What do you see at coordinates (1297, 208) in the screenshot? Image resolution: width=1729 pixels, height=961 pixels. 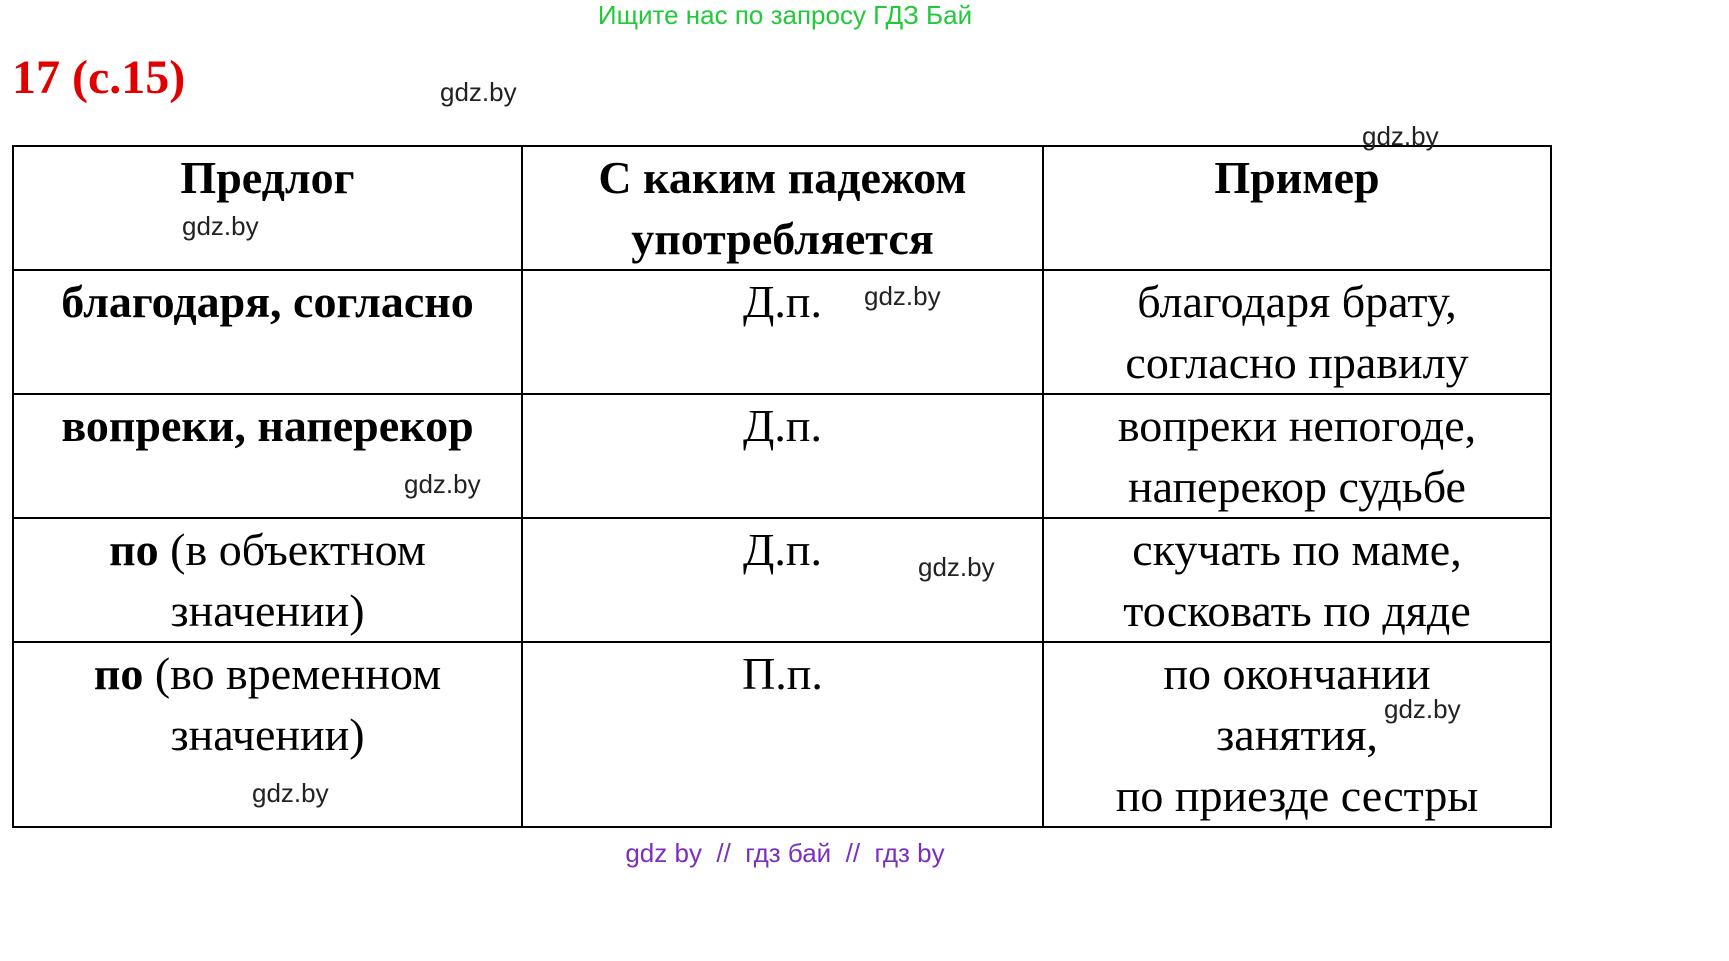 I see `header-example: Пример` at bounding box center [1297, 208].